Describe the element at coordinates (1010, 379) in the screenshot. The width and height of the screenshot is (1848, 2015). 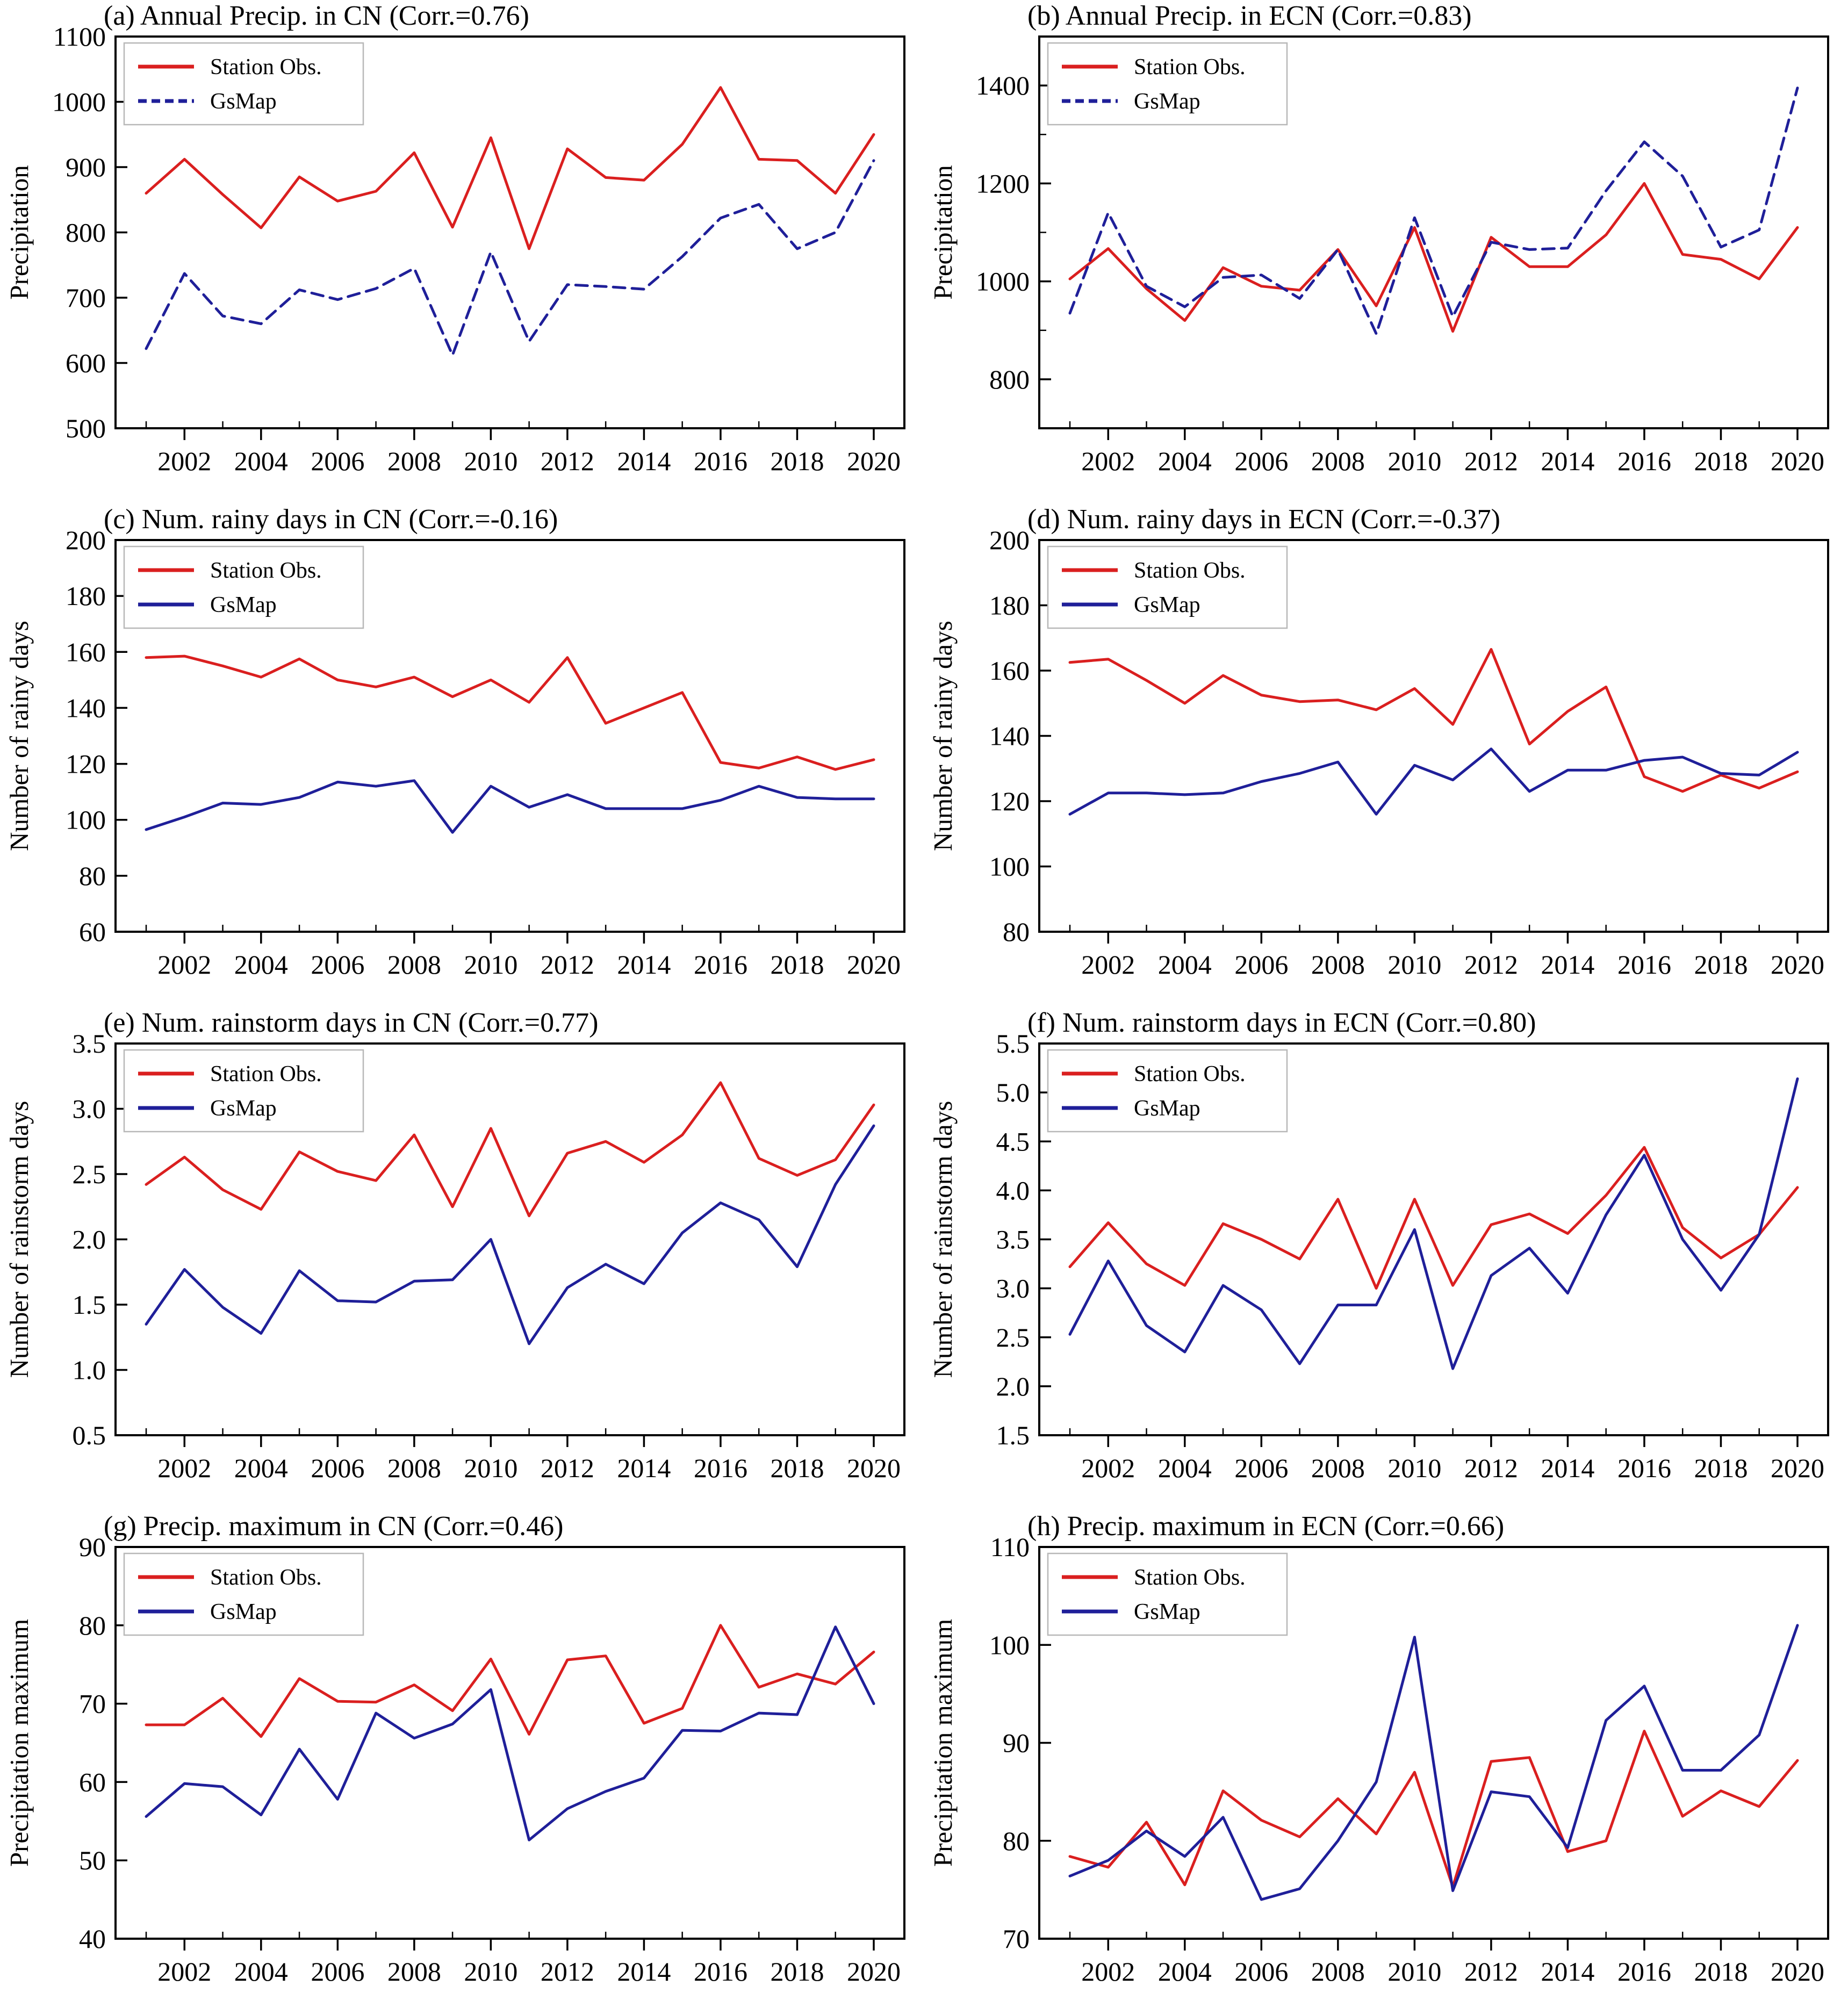
I see `y-tick-label: 800` at that location.